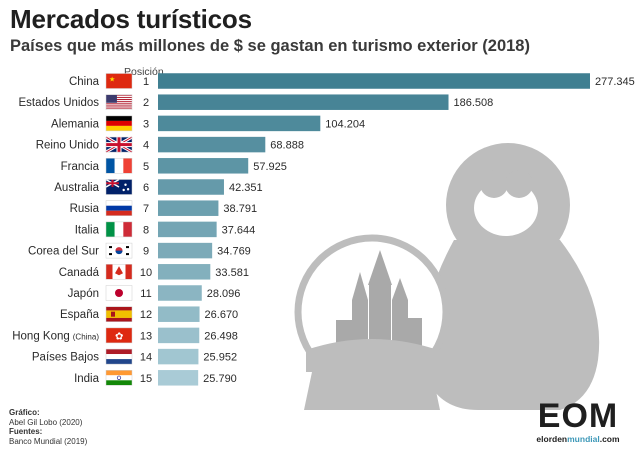 The image size is (640, 452). What do you see at coordinates (80, 167) in the screenshot?
I see `category-label: Francia` at bounding box center [80, 167].